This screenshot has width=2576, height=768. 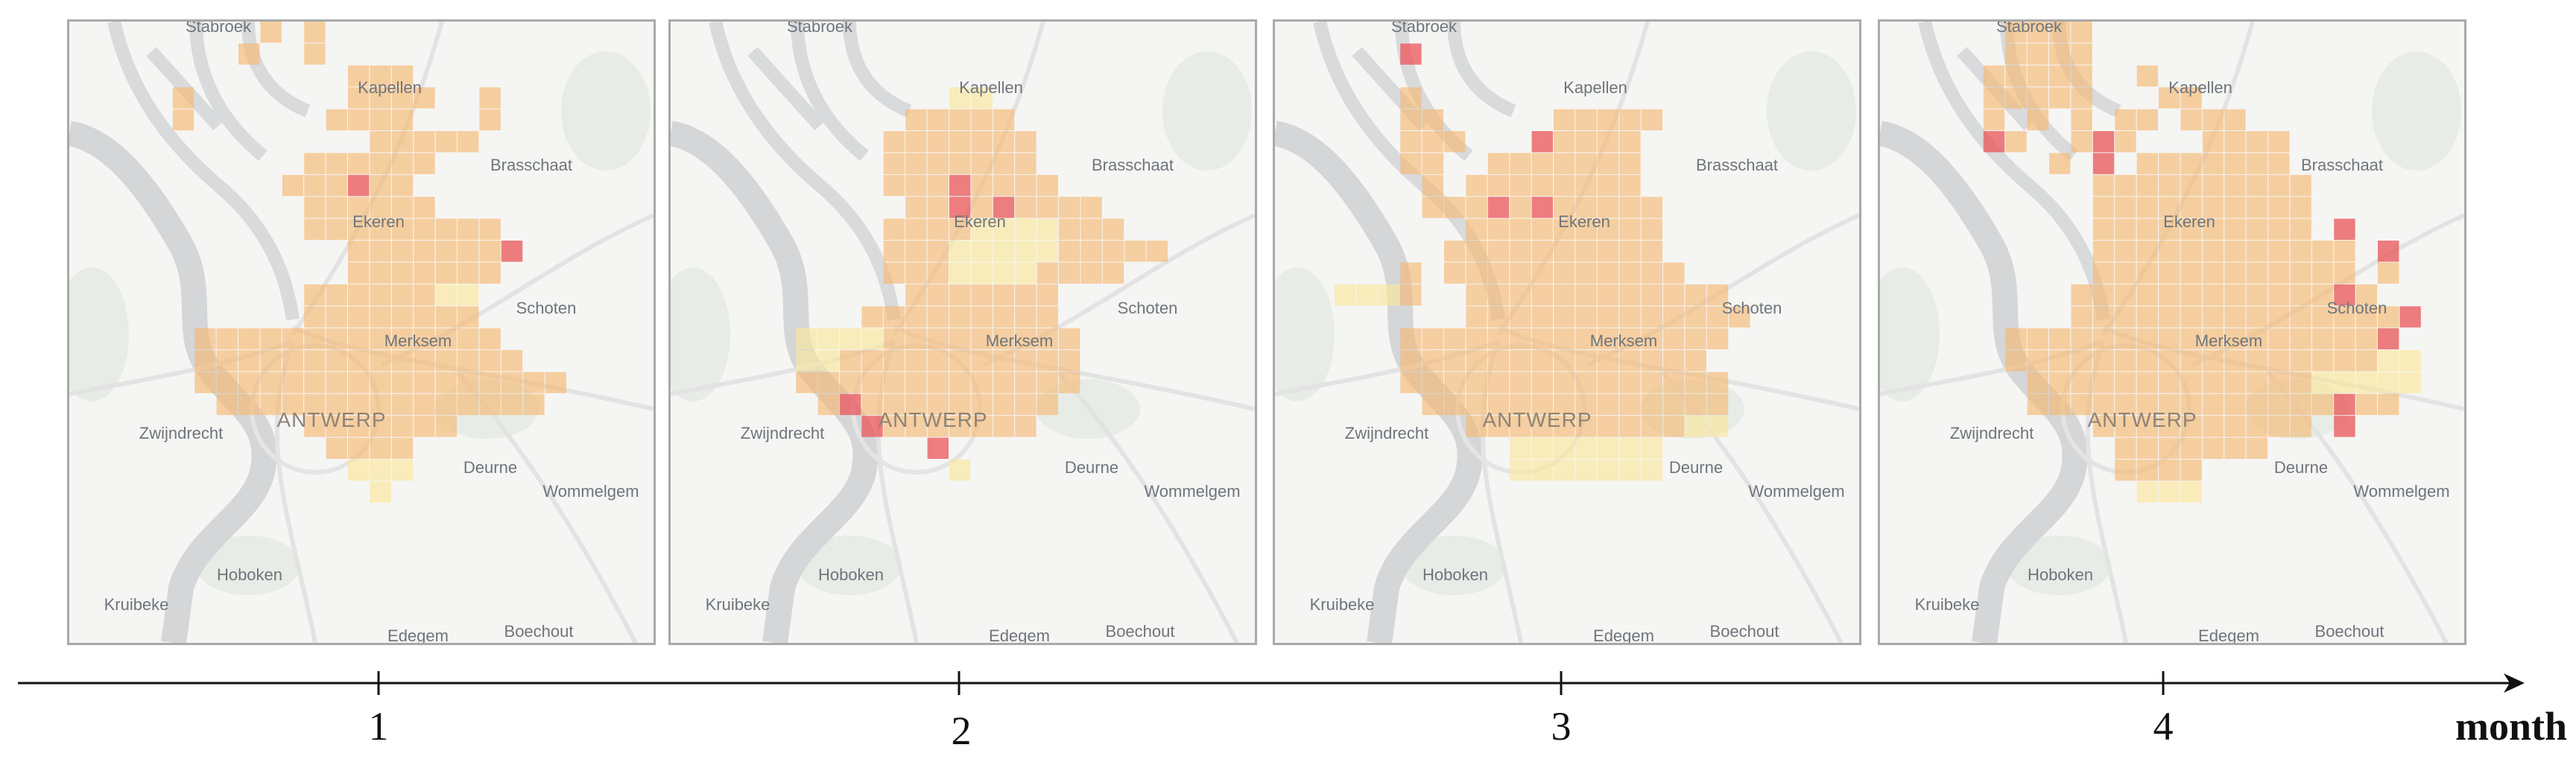 What do you see at coordinates (933, 420) in the screenshot?
I see `place-label-antwerp: ANTWERP` at bounding box center [933, 420].